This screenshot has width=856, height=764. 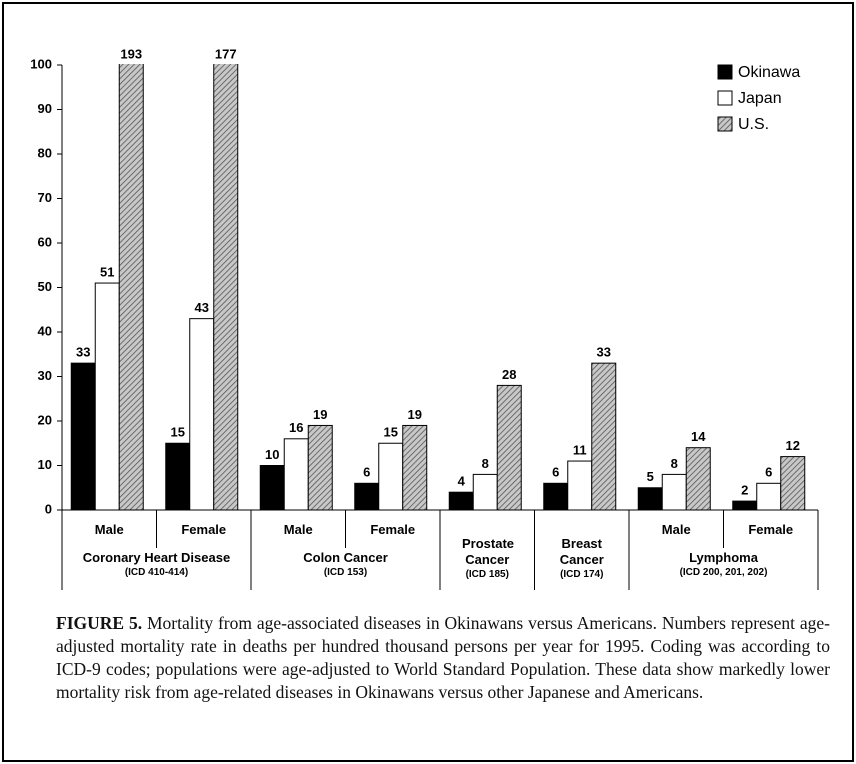 What do you see at coordinates (345, 572) in the screenshot?
I see `group-code: (ICD 153)` at bounding box center [345, 572].